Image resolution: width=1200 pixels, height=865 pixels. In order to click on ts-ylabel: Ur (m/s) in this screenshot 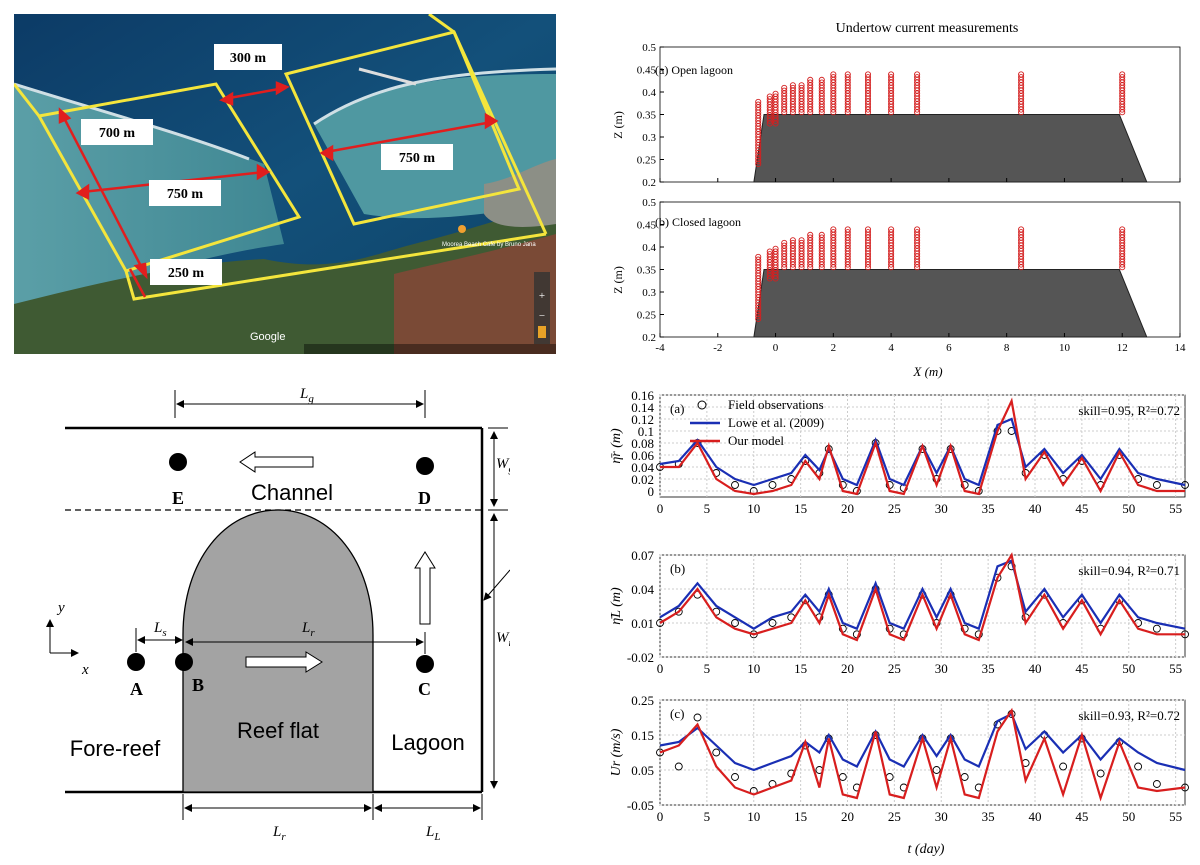, I will do `click(616, 752)`.